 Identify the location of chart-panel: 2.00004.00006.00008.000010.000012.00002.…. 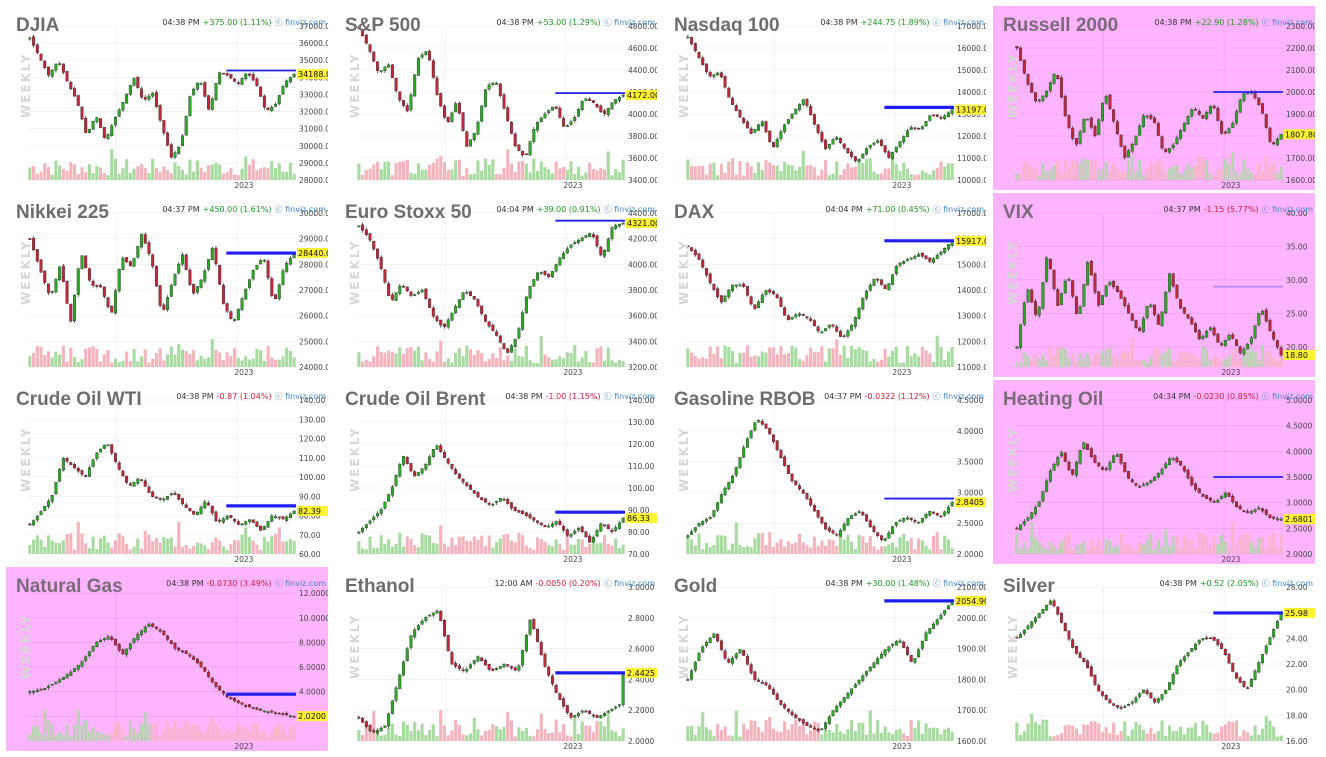
(167, 659).